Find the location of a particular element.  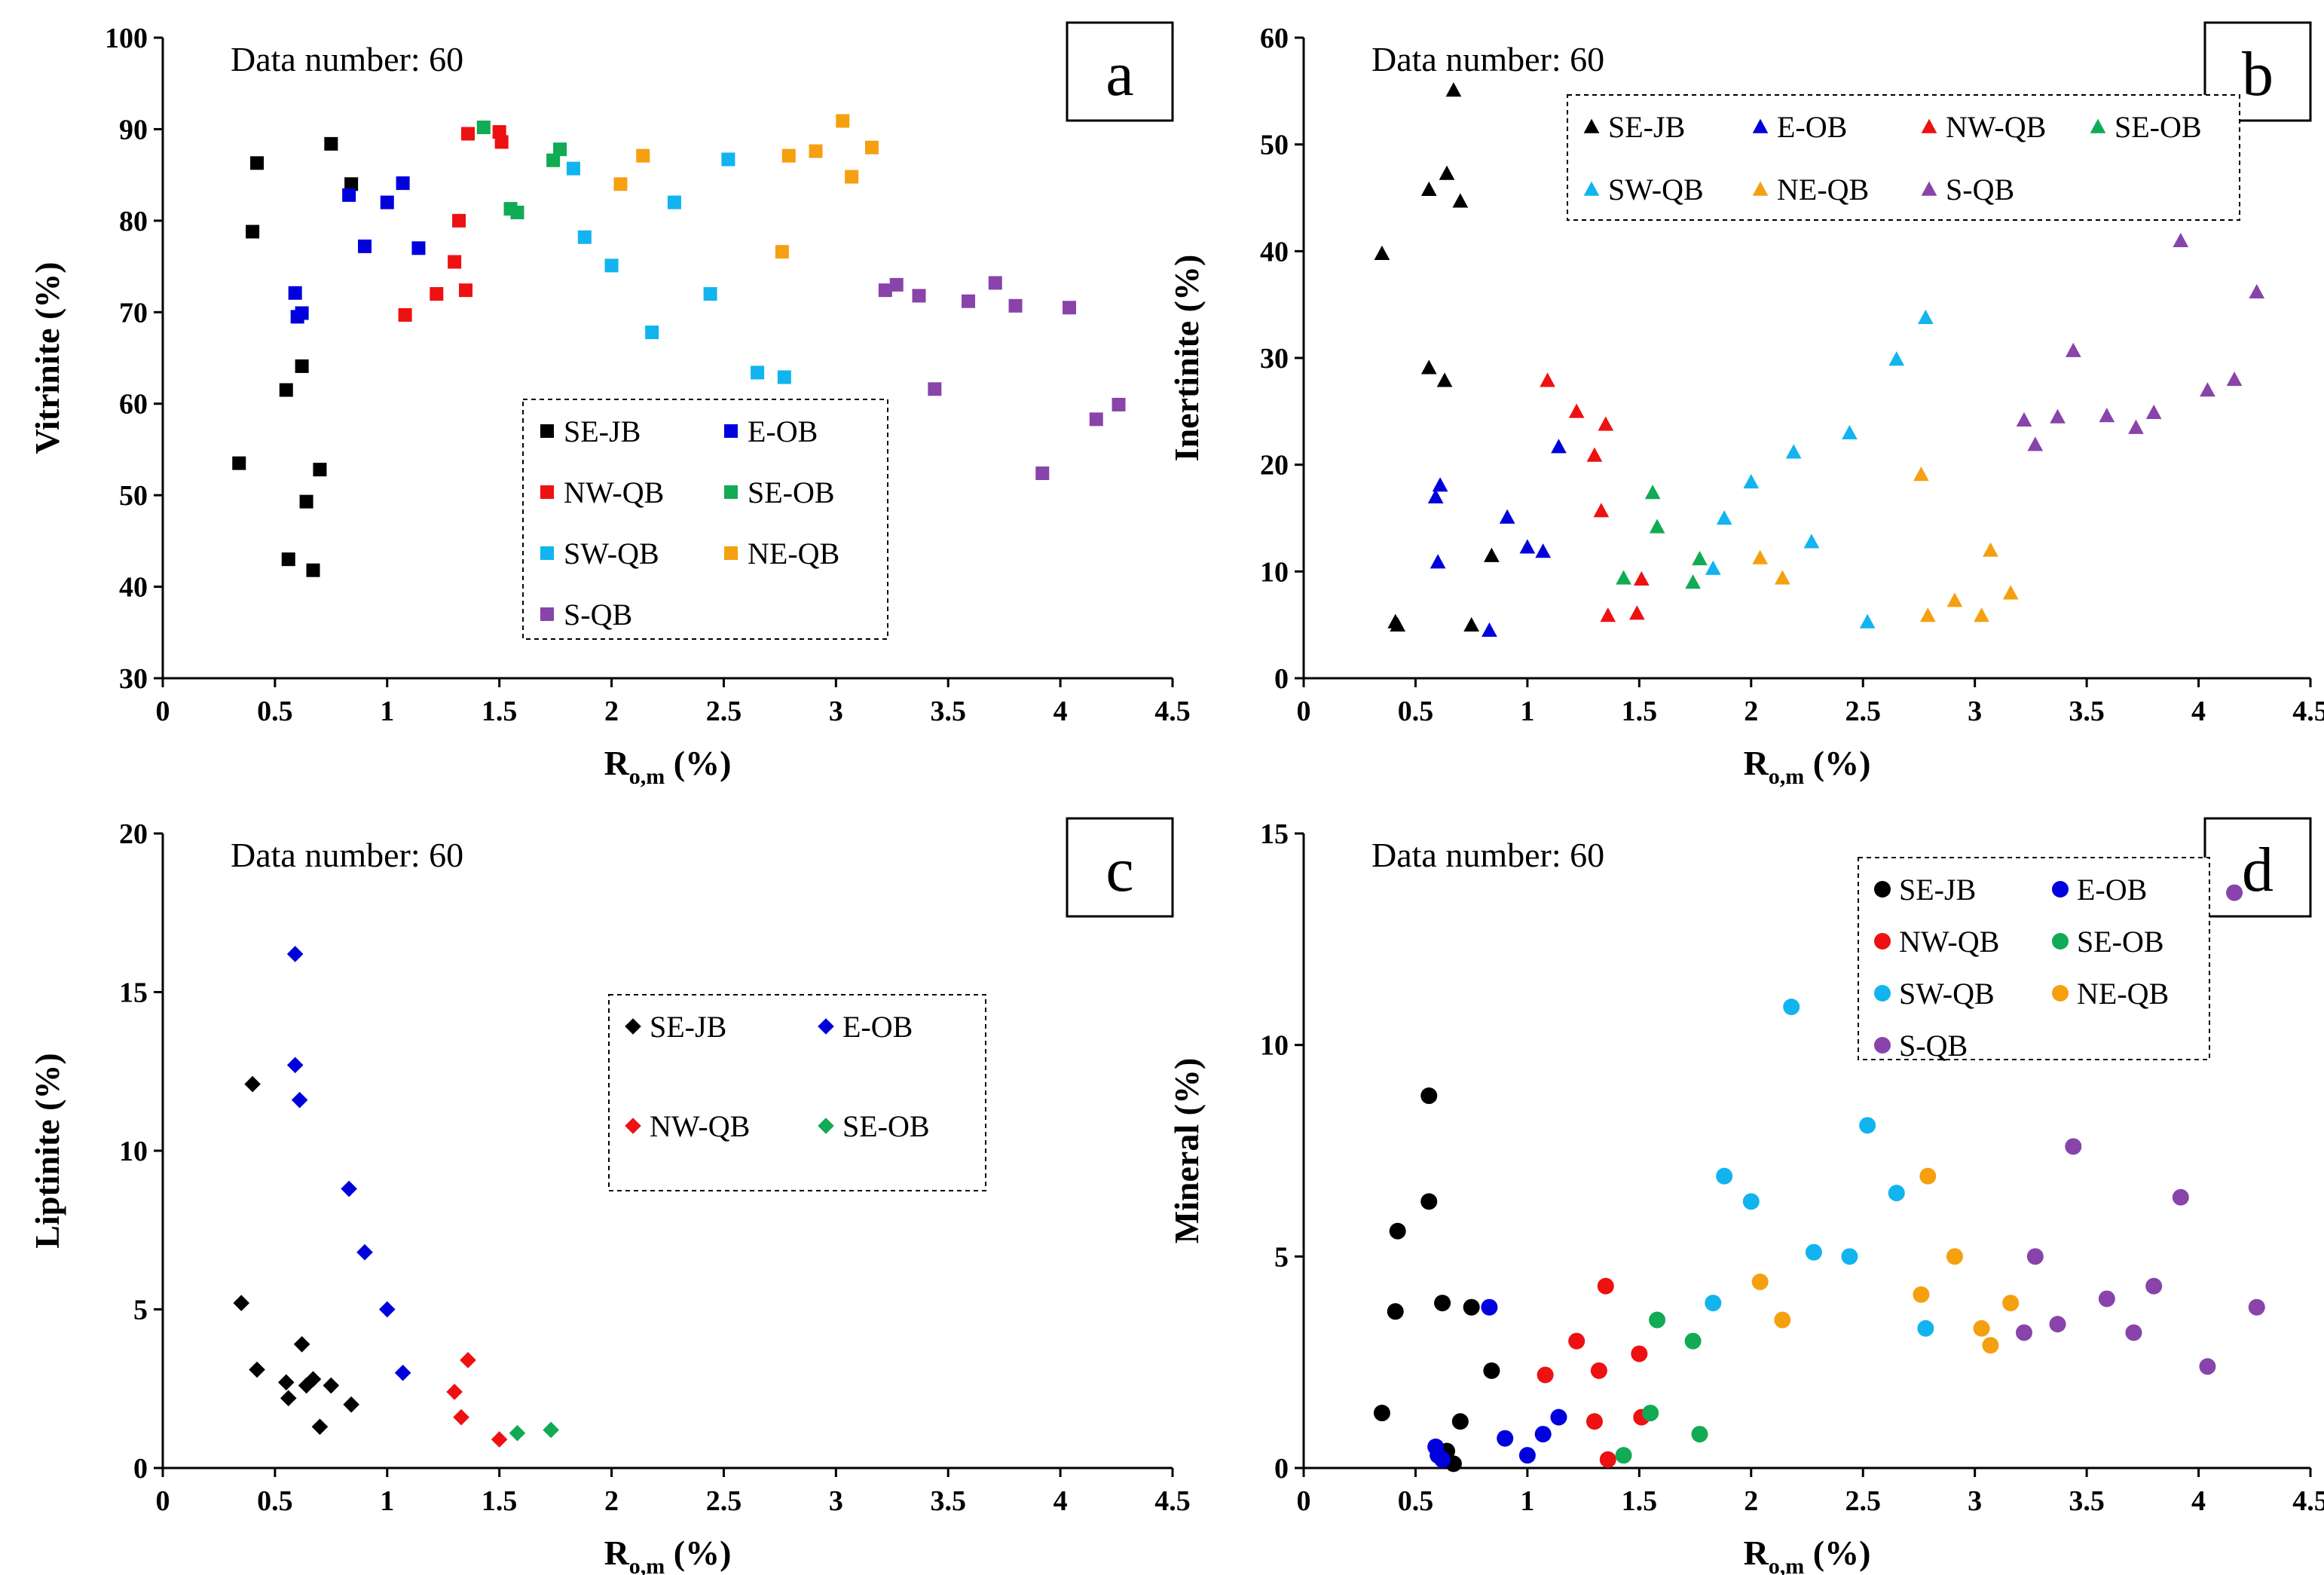

x-tick-label: 2.5 is located at coordinates (1863, 1501).